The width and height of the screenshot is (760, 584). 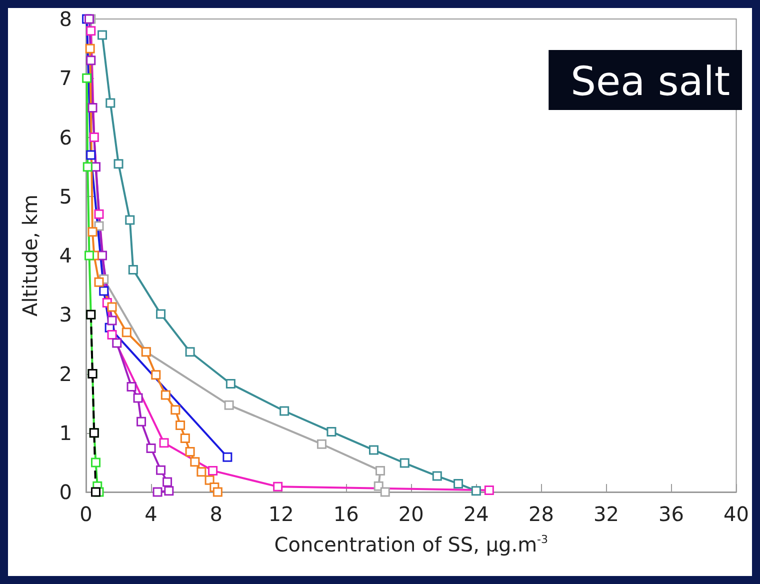 I want to click on y-tick-label: 7, so click(x=65, y=78).